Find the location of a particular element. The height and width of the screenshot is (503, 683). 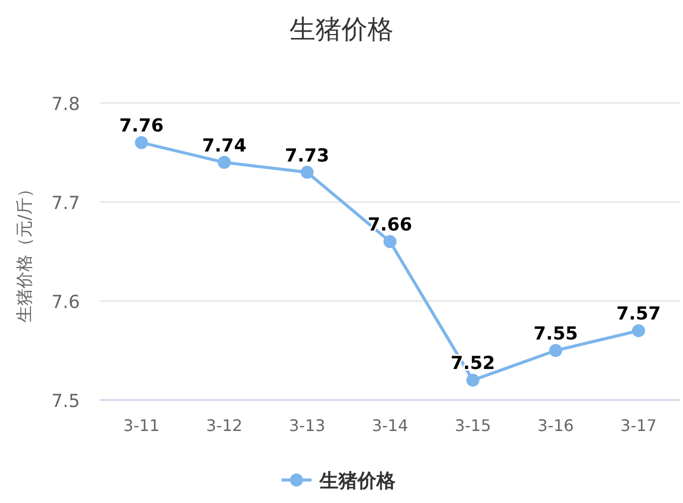

x-tick-label: 3-12 is located at coordinates (224, 425).